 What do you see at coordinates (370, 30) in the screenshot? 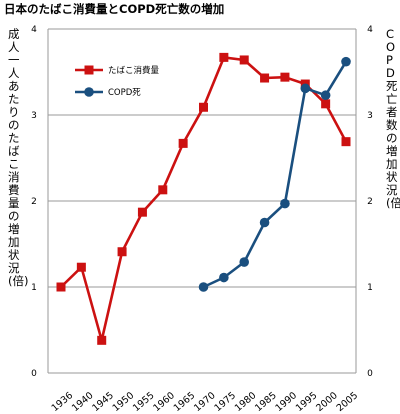
I see `y-tick-label-right: 4` at bounding box center [370, 30].